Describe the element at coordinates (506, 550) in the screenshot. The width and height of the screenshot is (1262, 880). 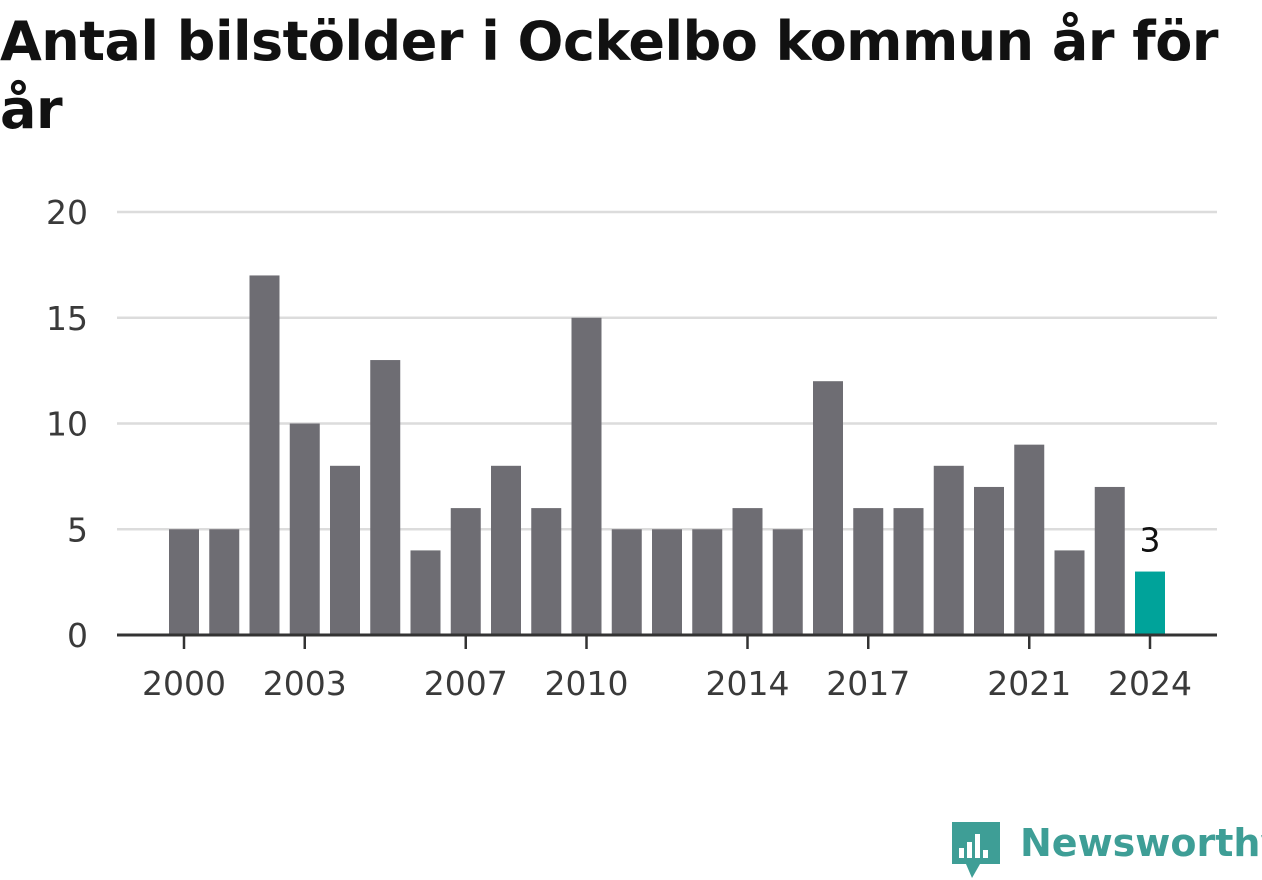
I see `bar-2008` at that location.